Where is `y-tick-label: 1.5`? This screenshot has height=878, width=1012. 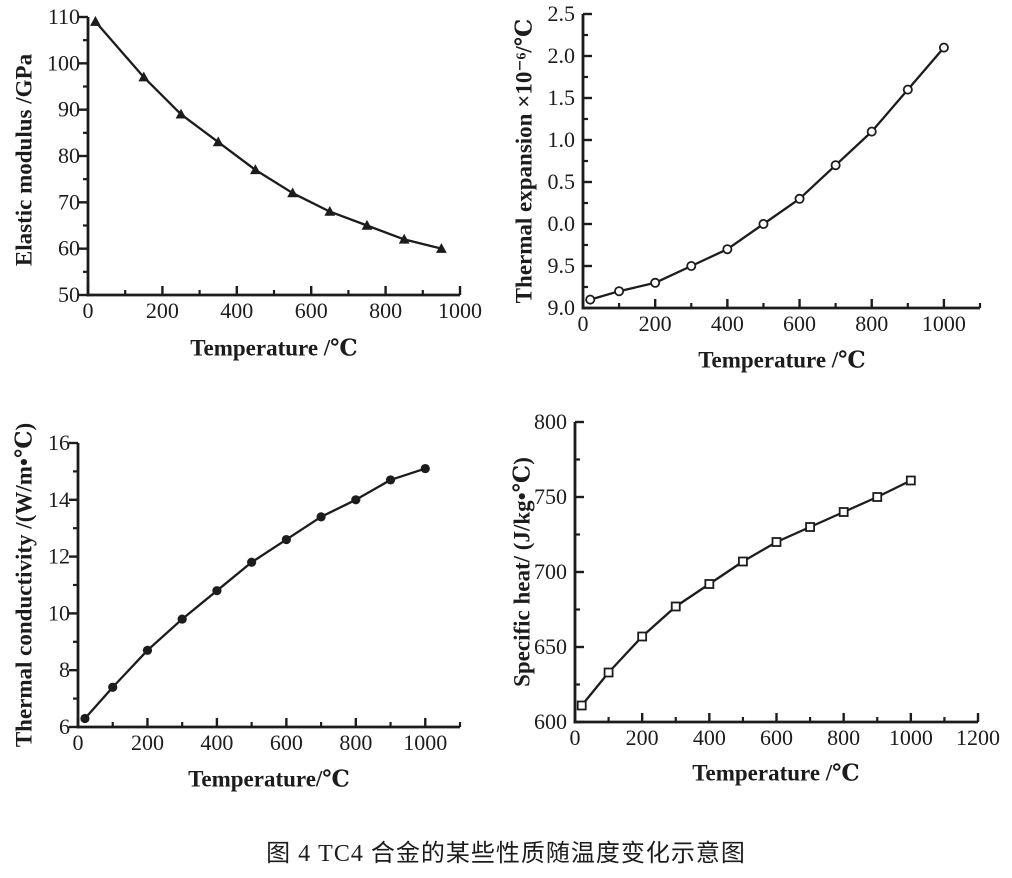 y-tick-label: 1.5 is located at coordinates (562, 97).